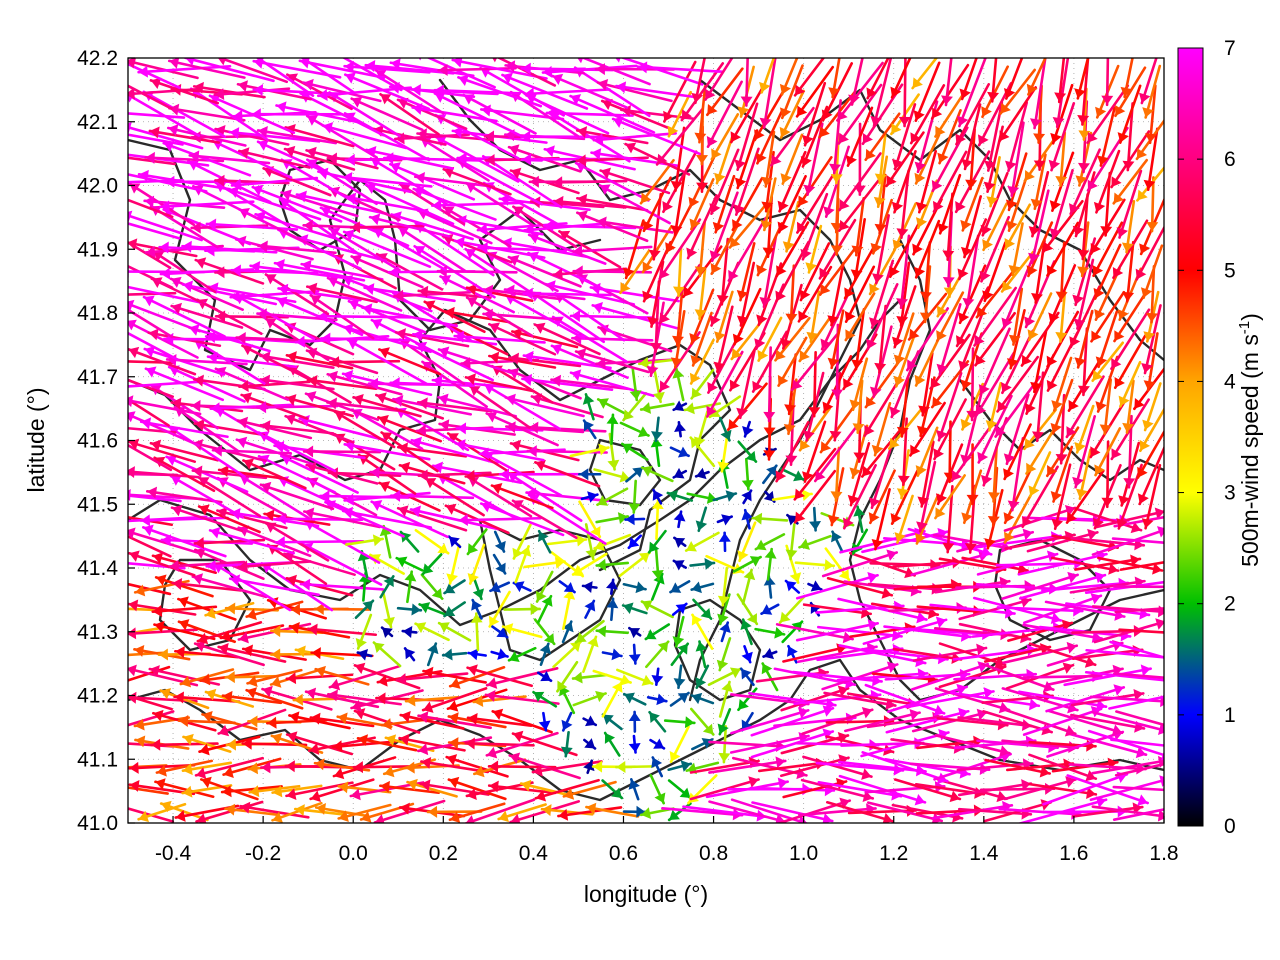  I want to click on contour-line, so click(625, 472).